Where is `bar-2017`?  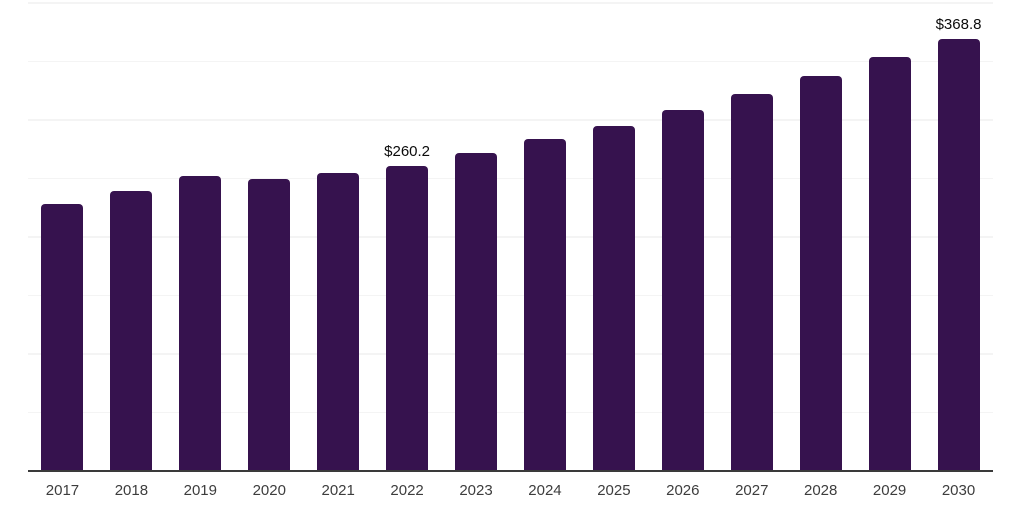 bar-2017 is located at coordinates (62, 337).